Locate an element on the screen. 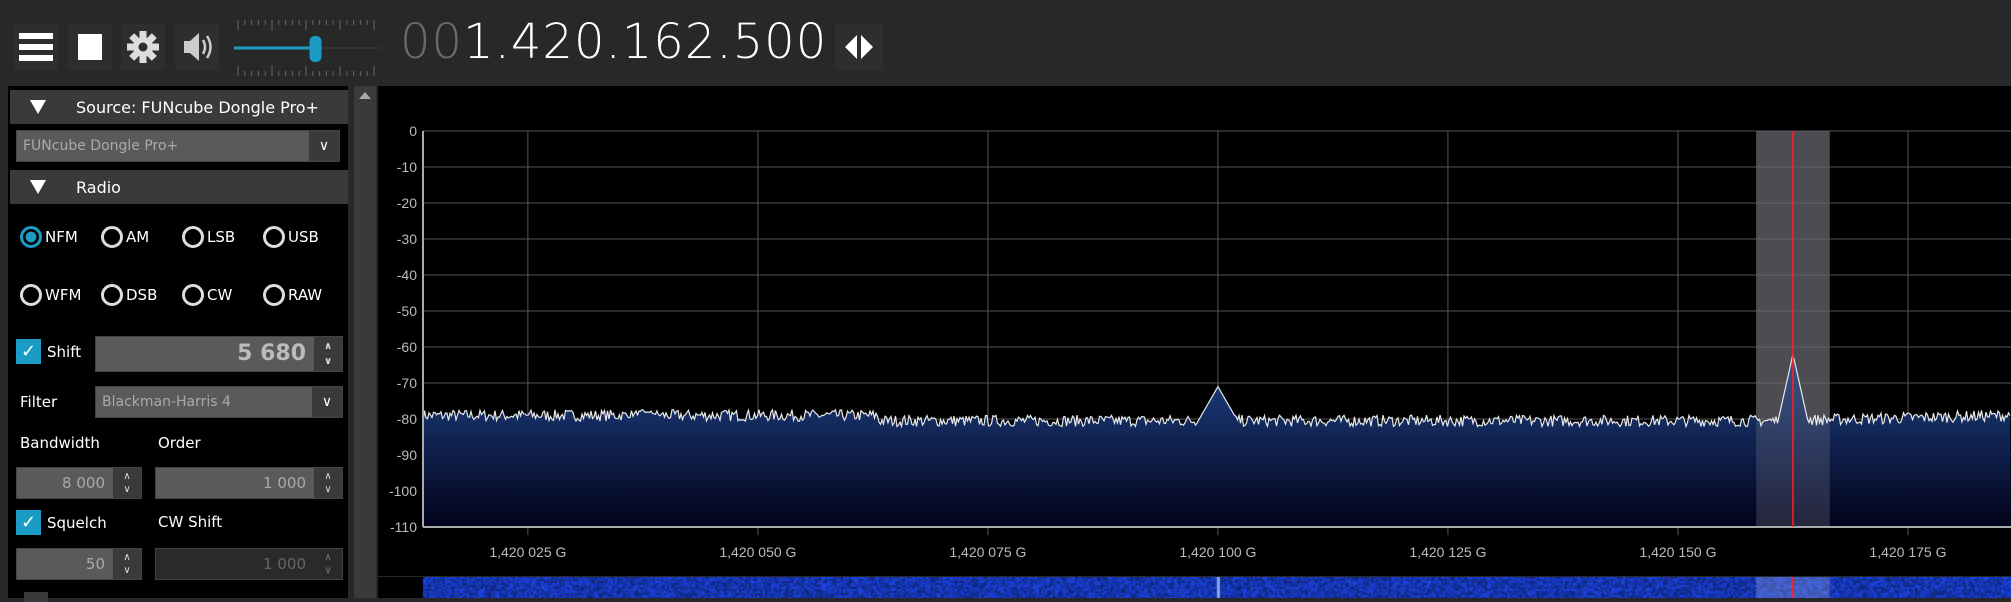 The height and width of the screenshot is (602, 2011). device-select: FUNcube Dongle Pro+ ∨ is located at coordinates (178, 146).